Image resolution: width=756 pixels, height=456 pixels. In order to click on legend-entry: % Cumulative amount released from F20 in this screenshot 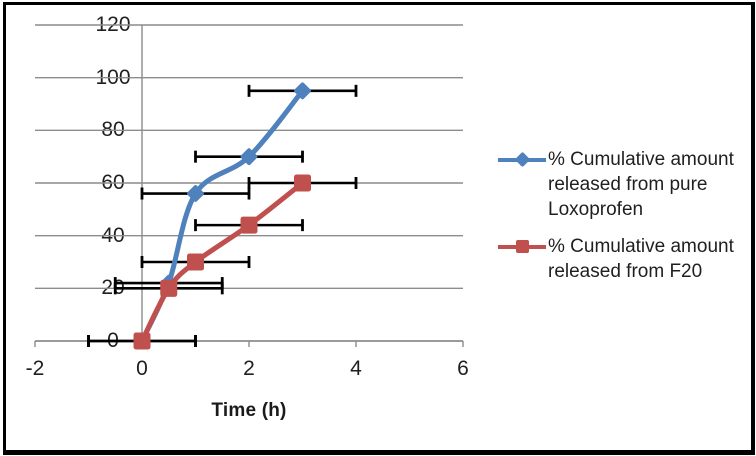, I will do `click(623, 259)`.